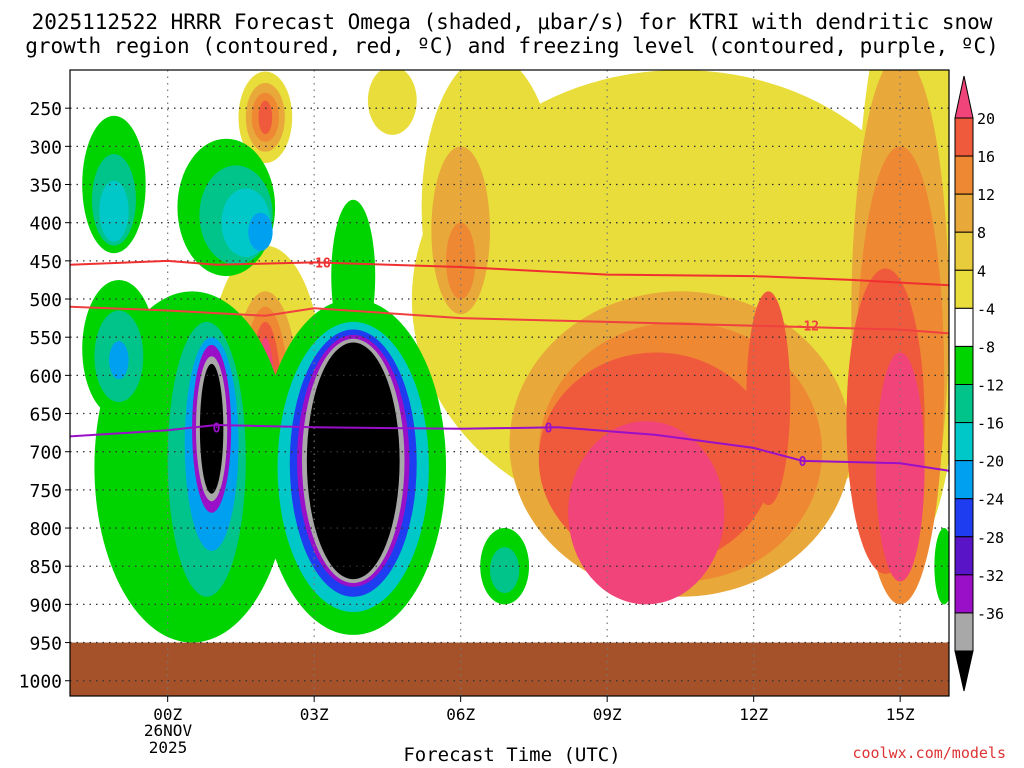  What do you see at coordinates (964, 97) in the screenshot?
I see `colorbar-top-arrow` at bounding box center [964, 97].